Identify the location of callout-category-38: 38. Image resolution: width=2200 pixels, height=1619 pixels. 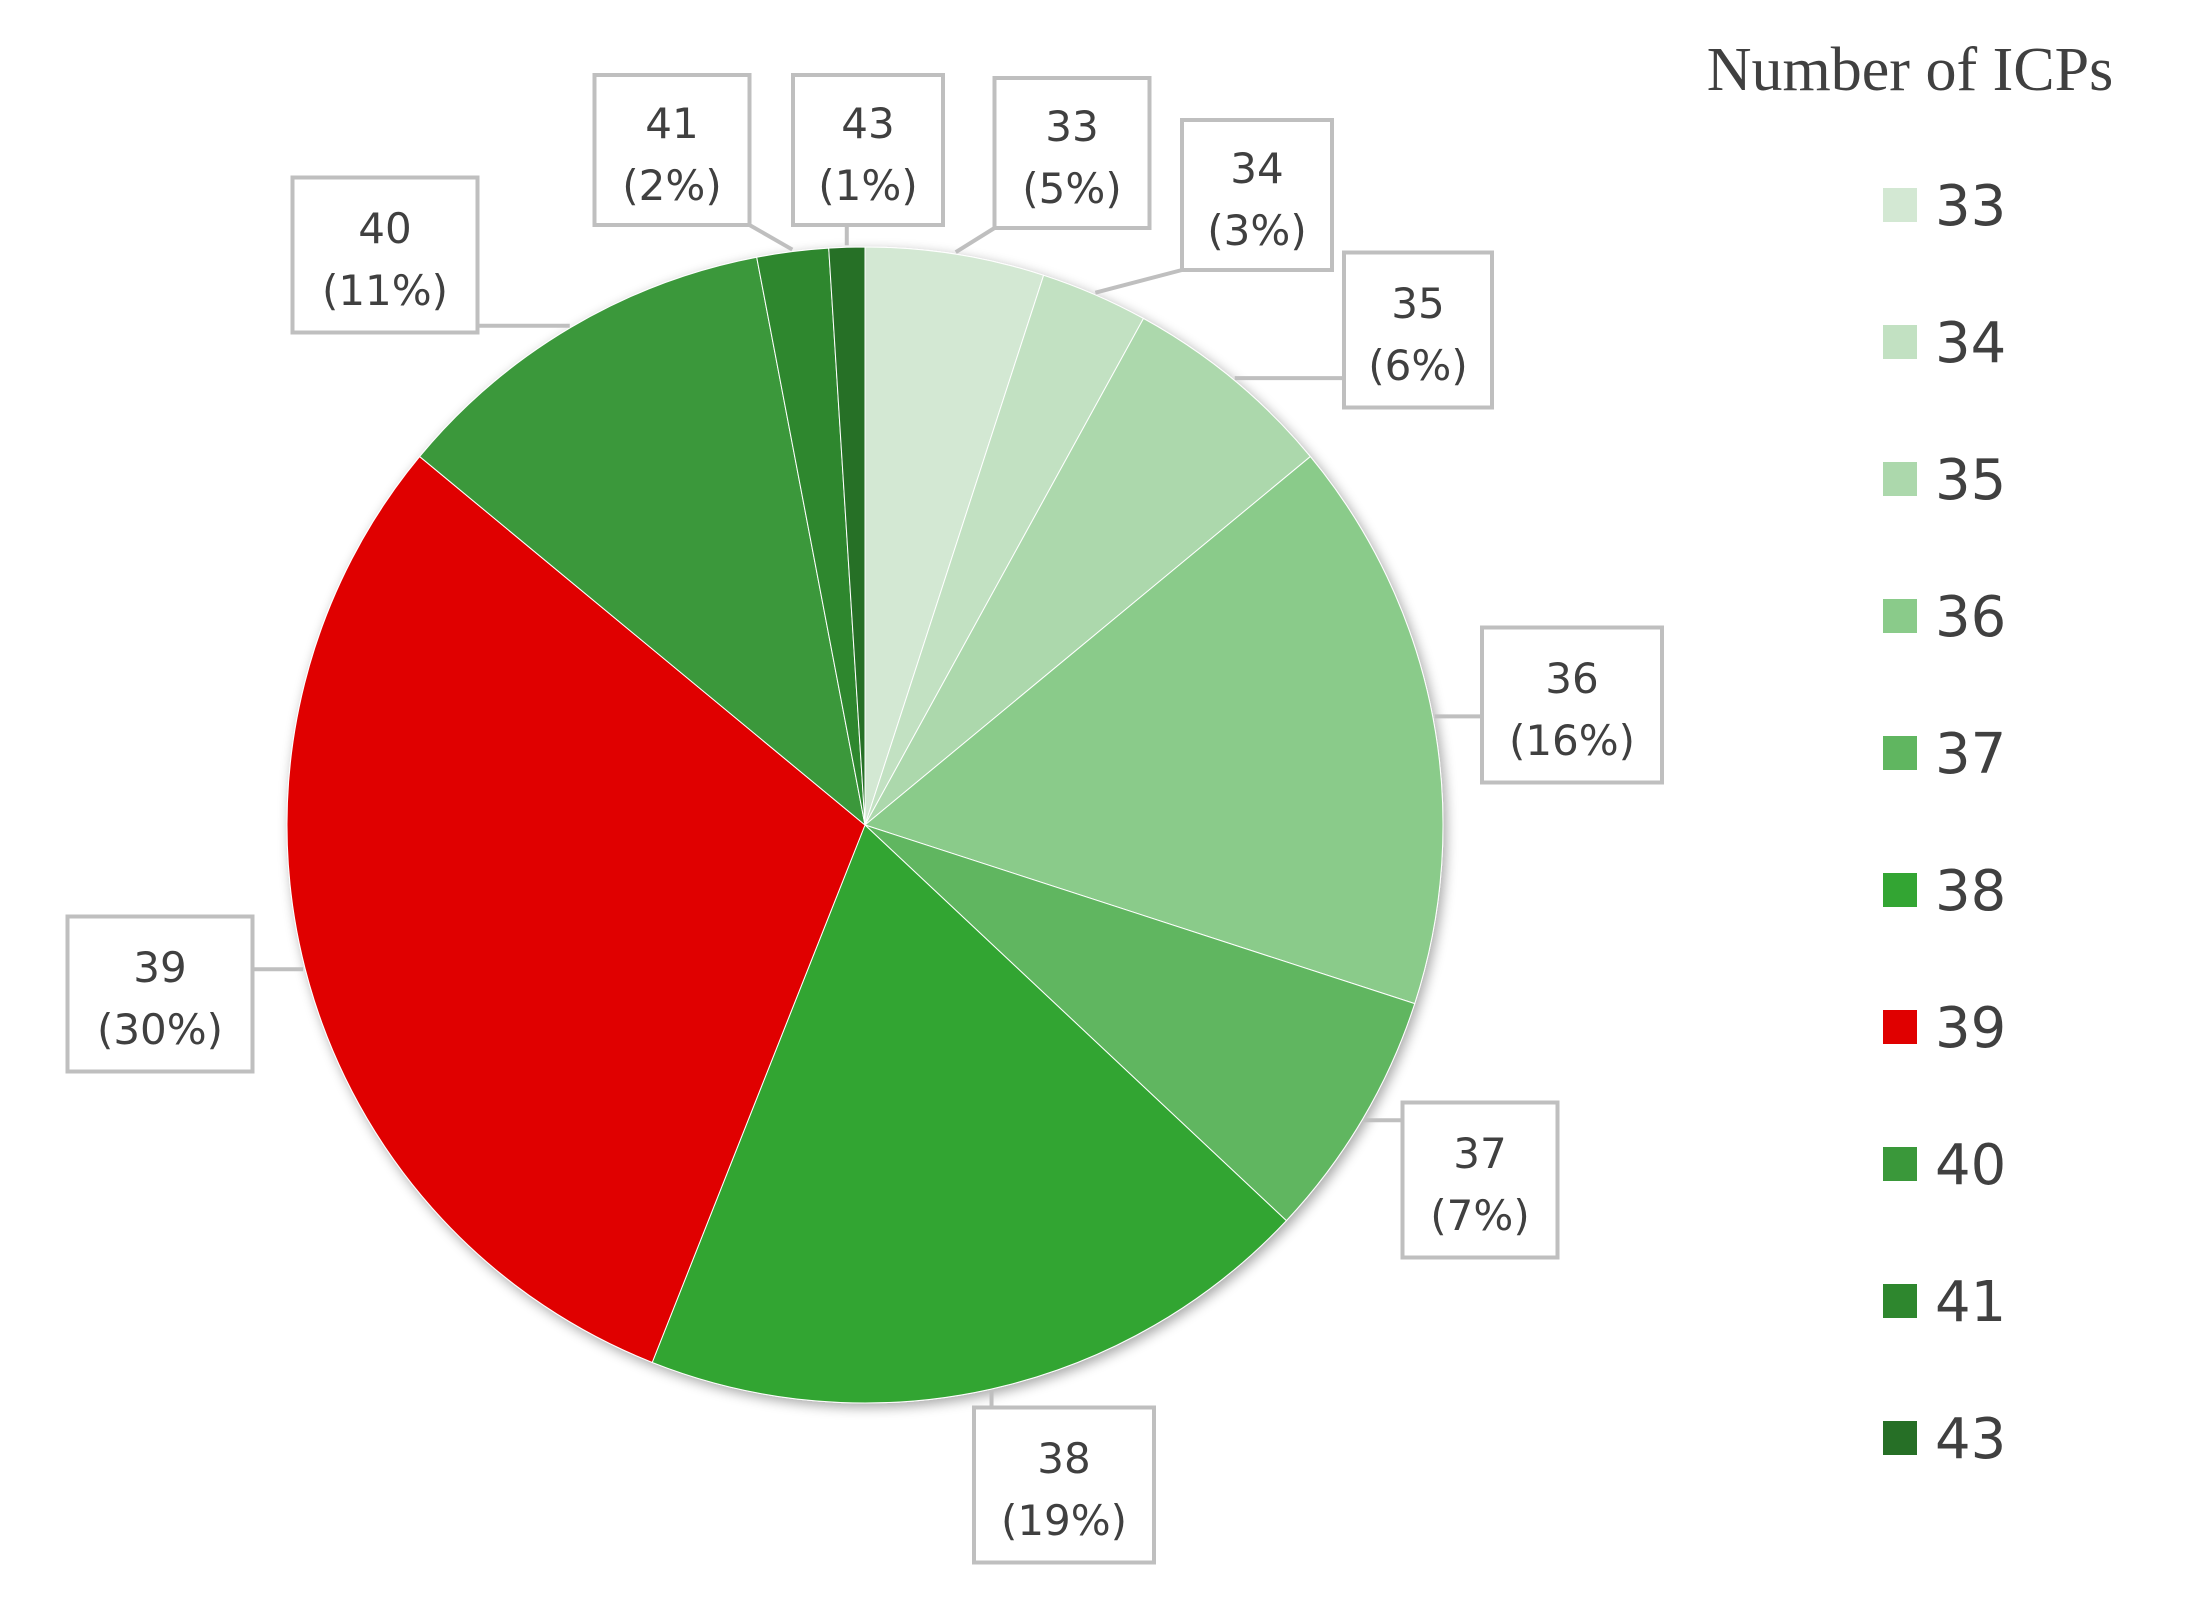
(1063, 1458).